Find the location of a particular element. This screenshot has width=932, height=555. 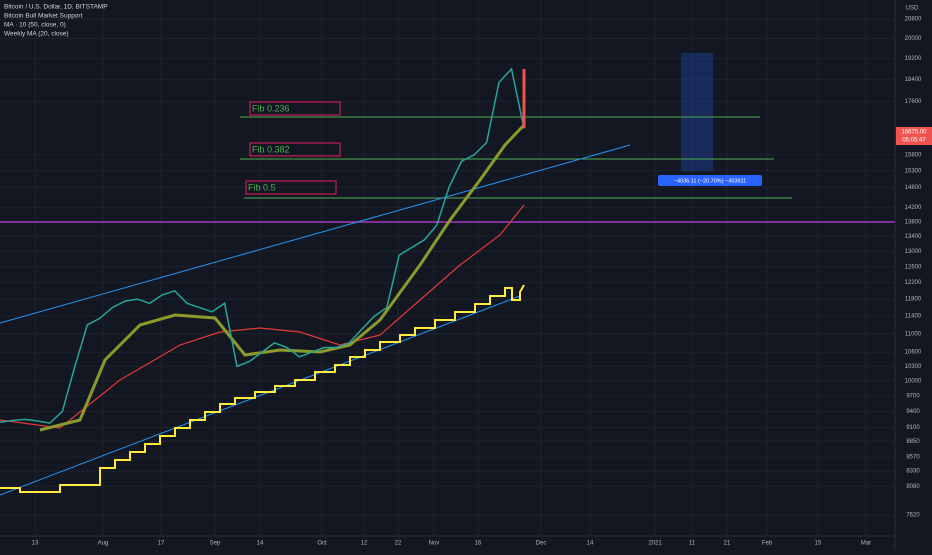

measure-label: −4036.11 (−20.70%) −403611 is located at coordinates (710, 181).